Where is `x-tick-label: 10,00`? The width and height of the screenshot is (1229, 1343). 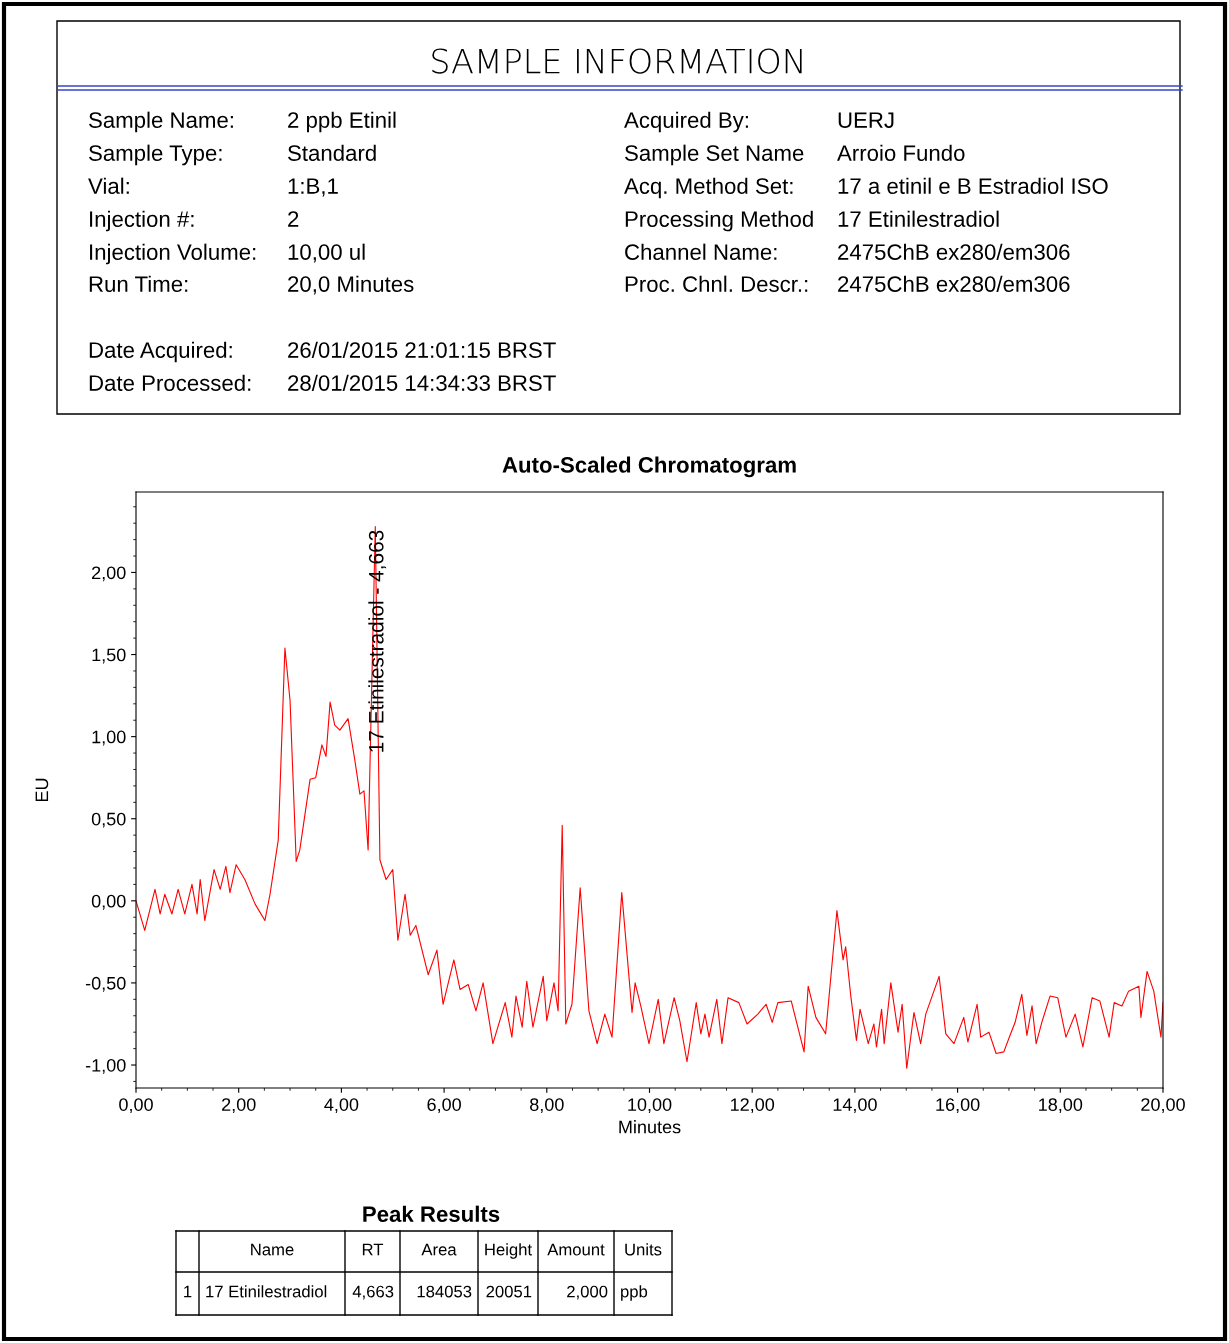
x-tick-label: 10,00 is located at coordinates (650, 1106).